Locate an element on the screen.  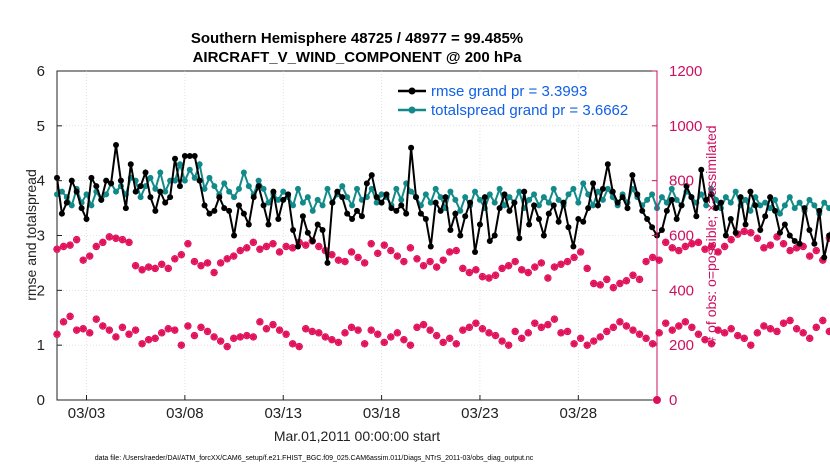
legend-marker-totalspread is located at coordinates (412, 110).